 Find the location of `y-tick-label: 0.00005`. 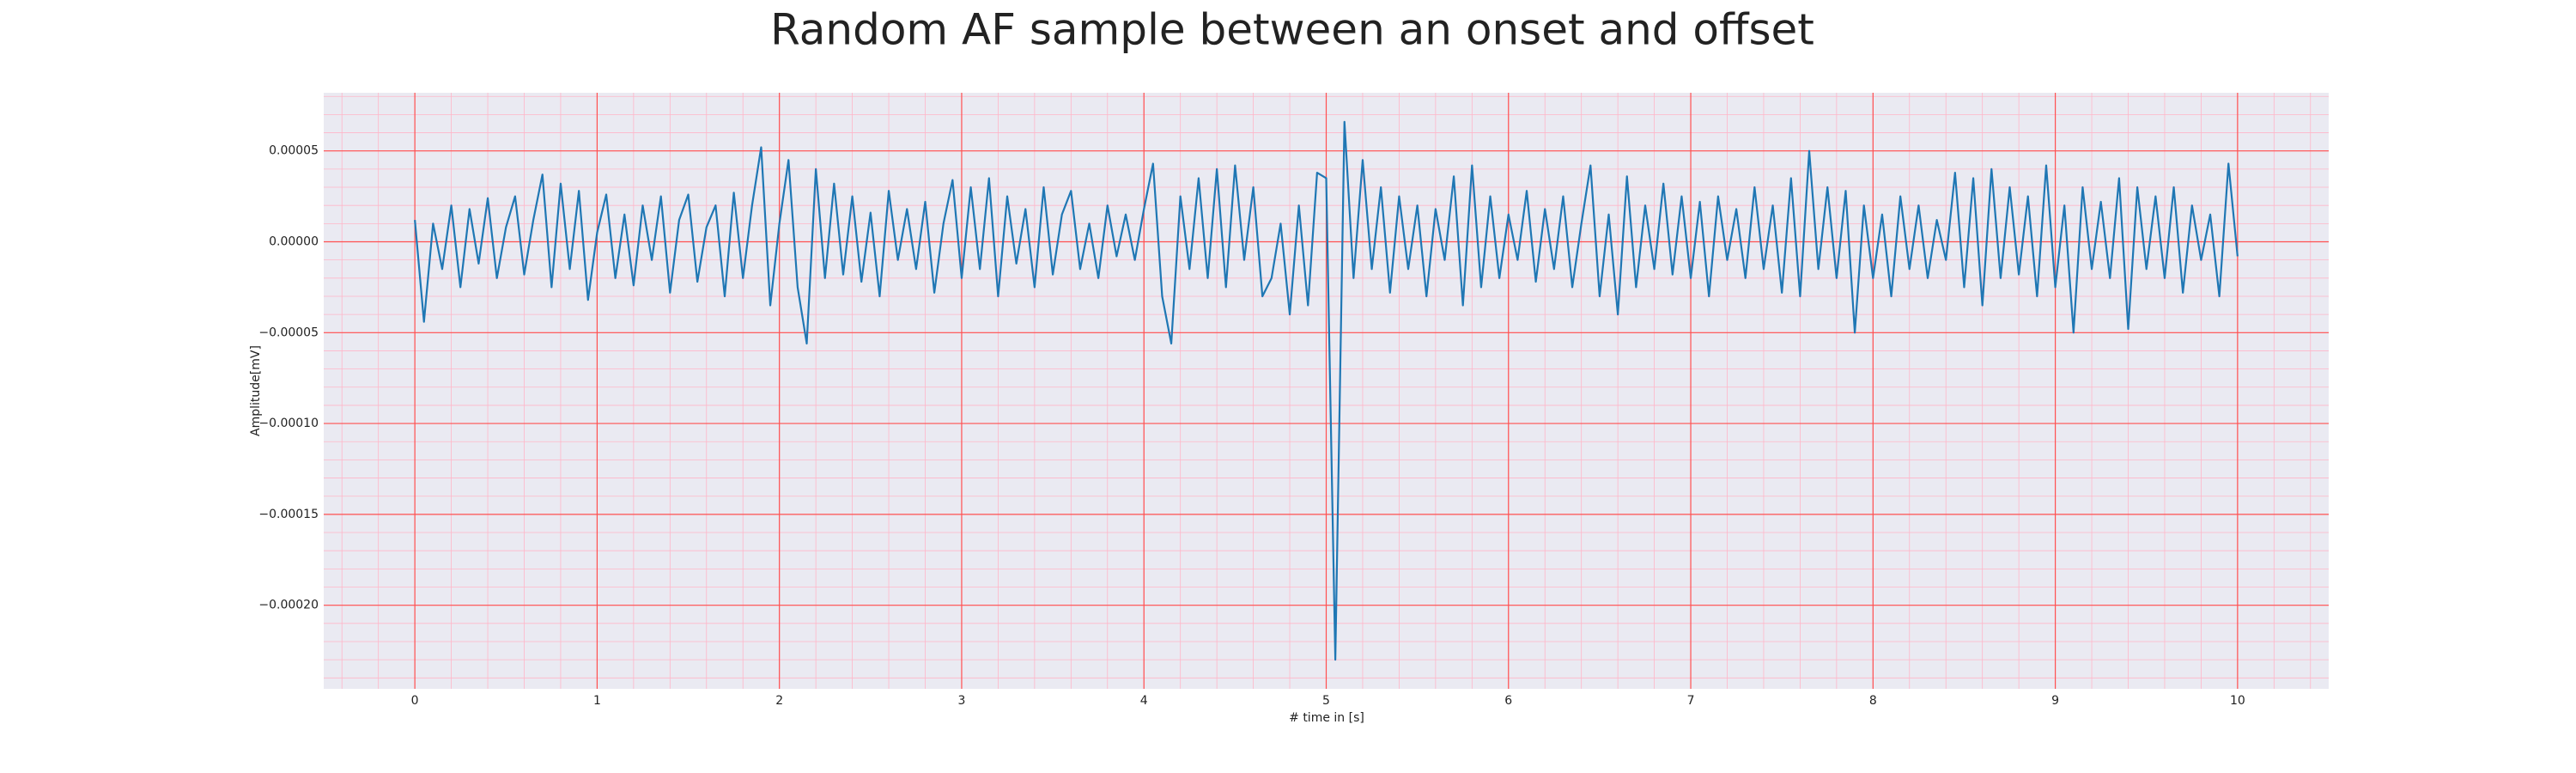

y-tick-label: 0.00005 is located at coordinates (294, 151).